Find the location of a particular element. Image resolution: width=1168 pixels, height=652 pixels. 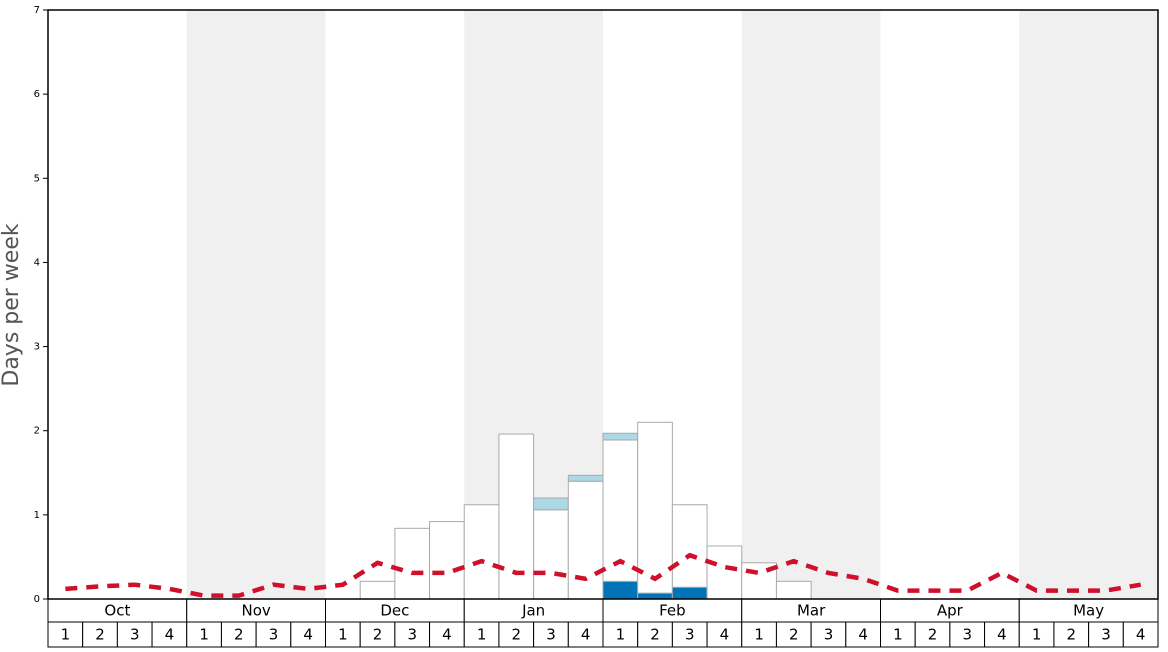

month-label: Mar is located at coordinates (811, 611).